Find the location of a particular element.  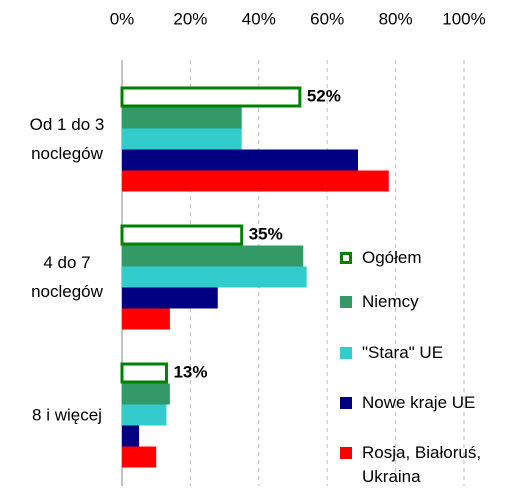

data-label: 35% is located at coordinates (266, 233).